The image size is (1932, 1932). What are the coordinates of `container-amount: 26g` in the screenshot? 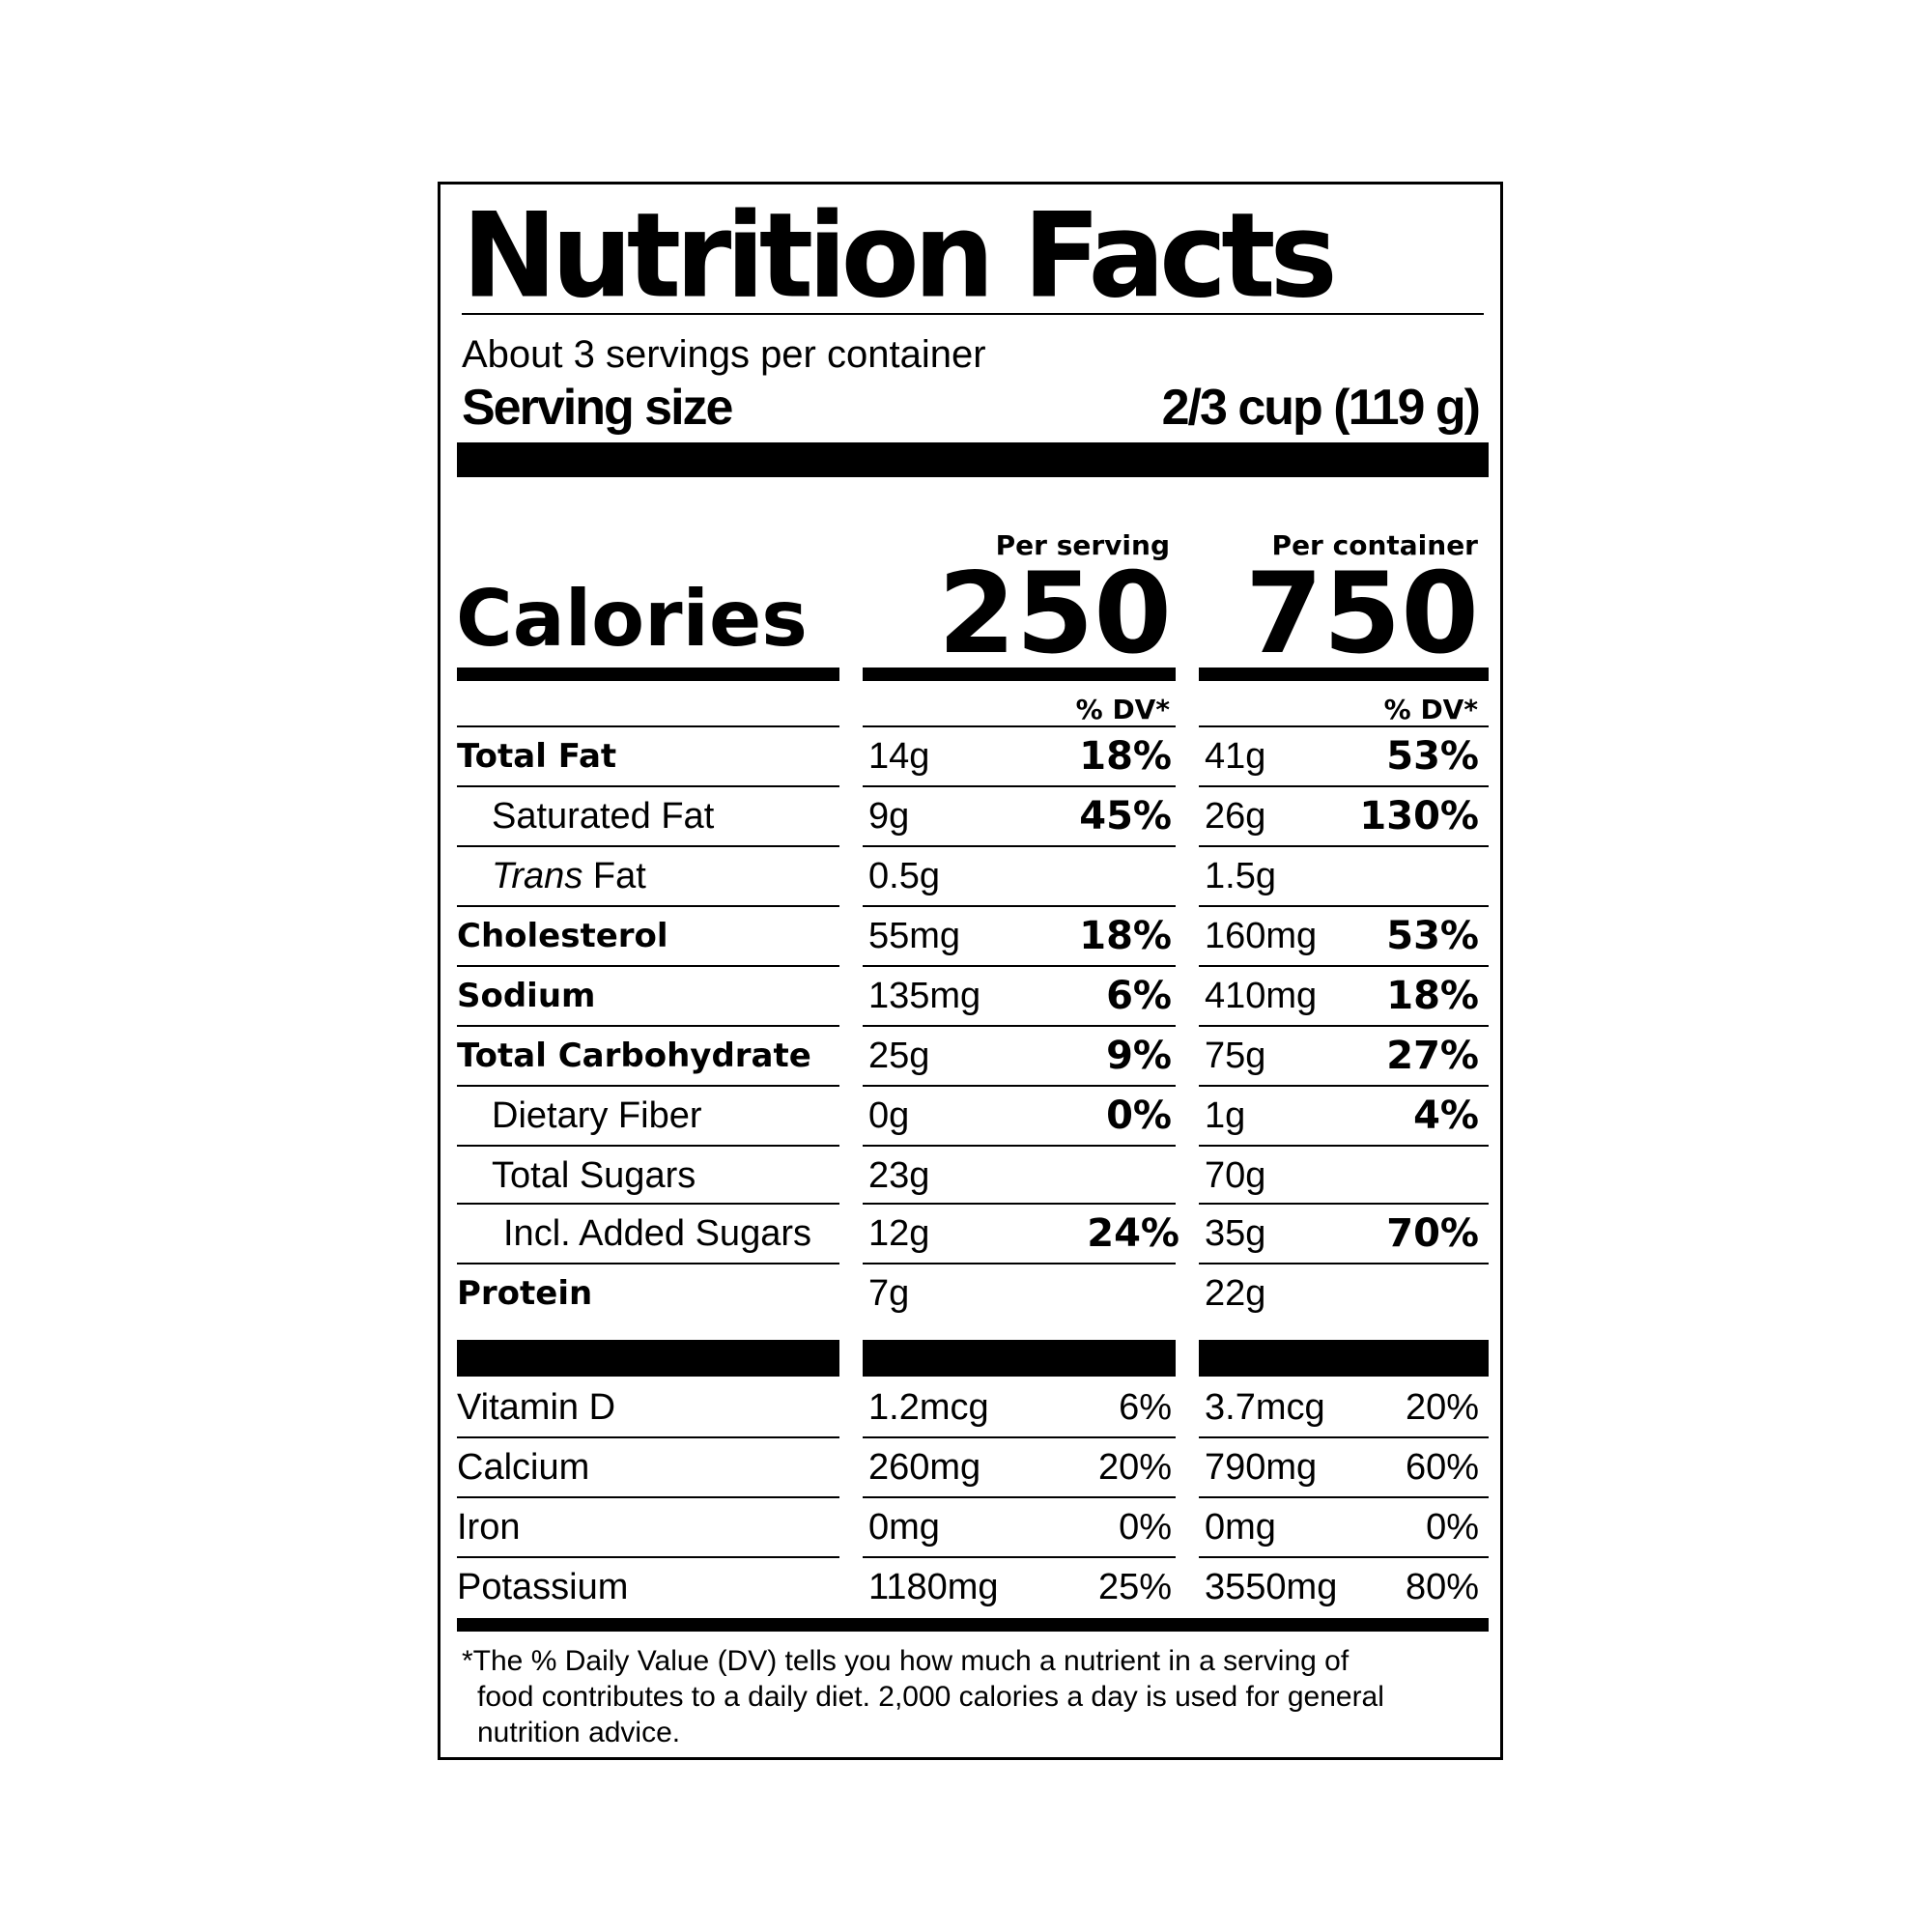 It's located at (1235, 816).